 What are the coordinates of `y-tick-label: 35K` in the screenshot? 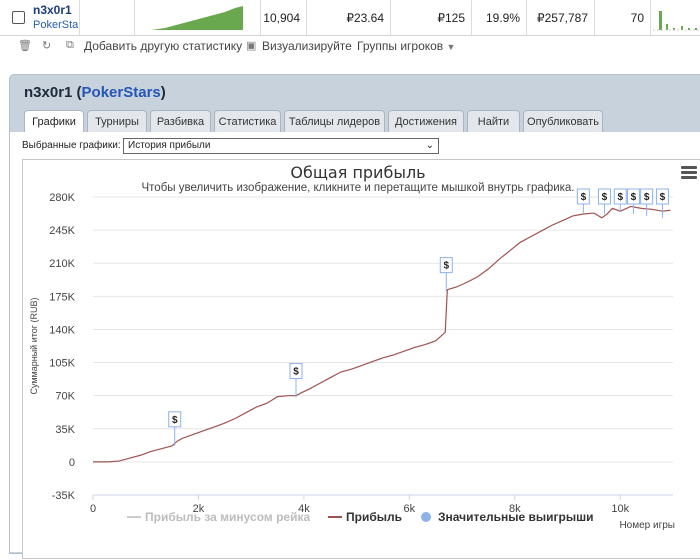 It's located at (65, 430).